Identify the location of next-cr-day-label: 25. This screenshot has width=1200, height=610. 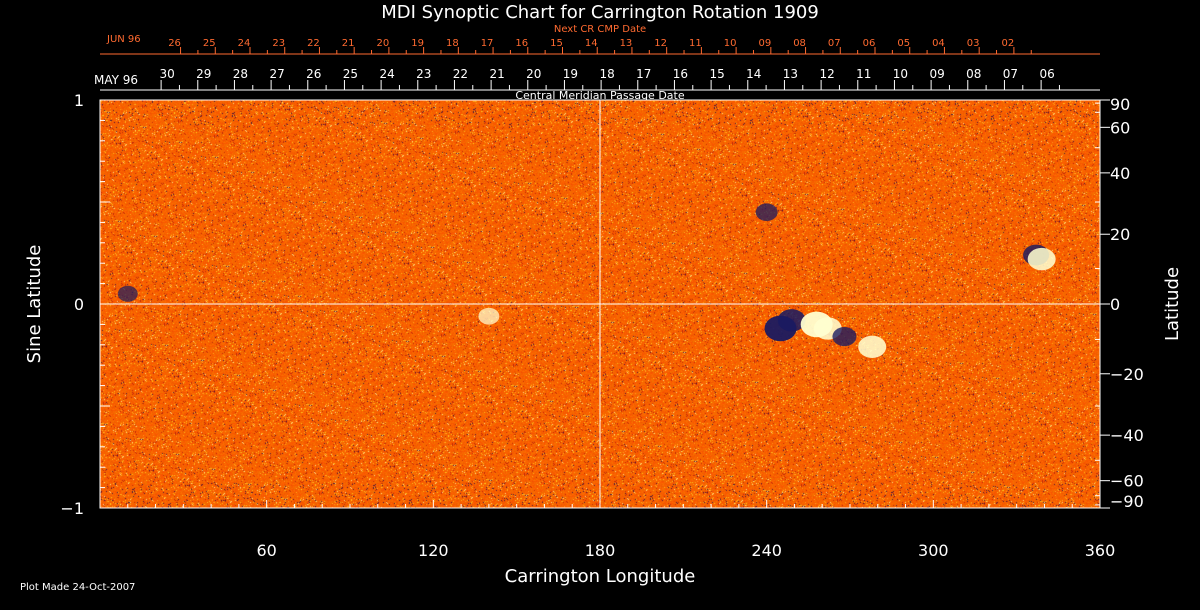
(209, 43).